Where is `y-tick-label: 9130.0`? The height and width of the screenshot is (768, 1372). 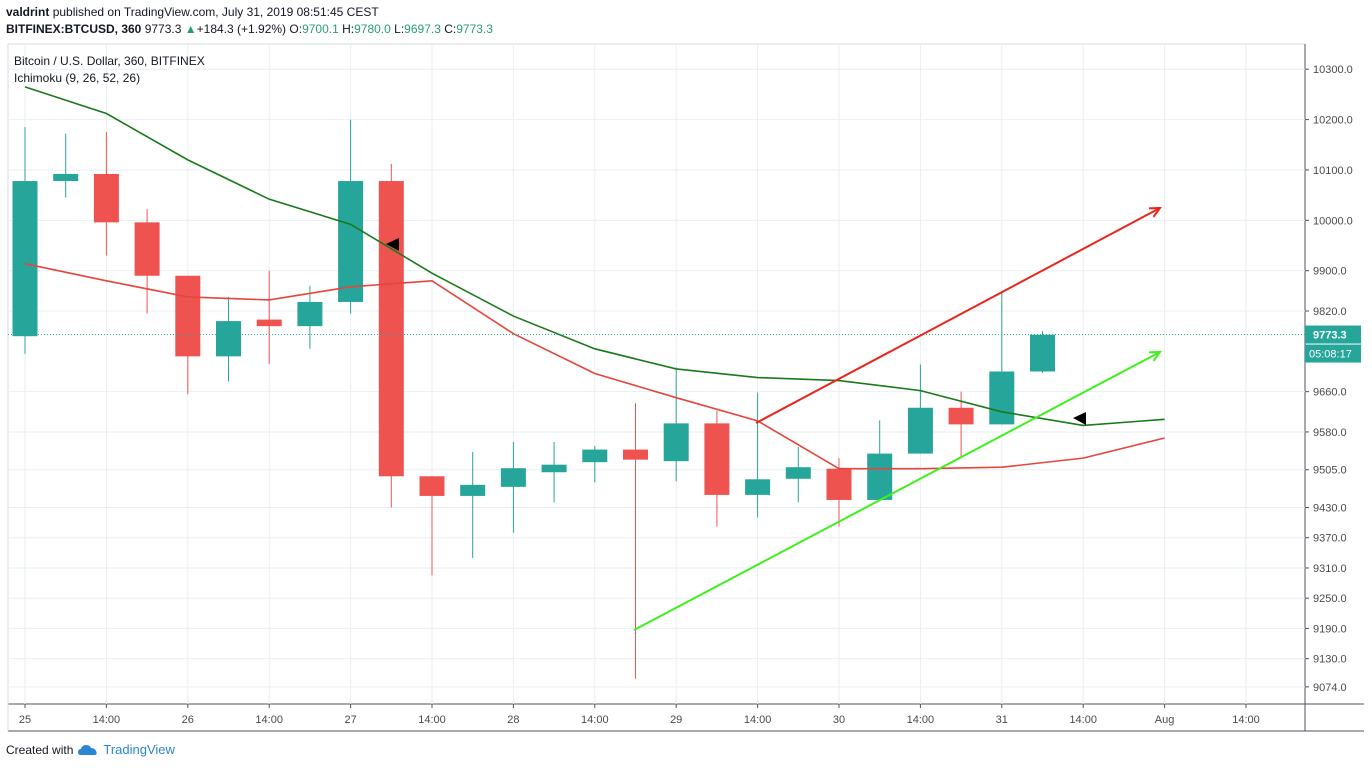 y-tick-label: 9130.0 is located at coordinates (1330, 660).